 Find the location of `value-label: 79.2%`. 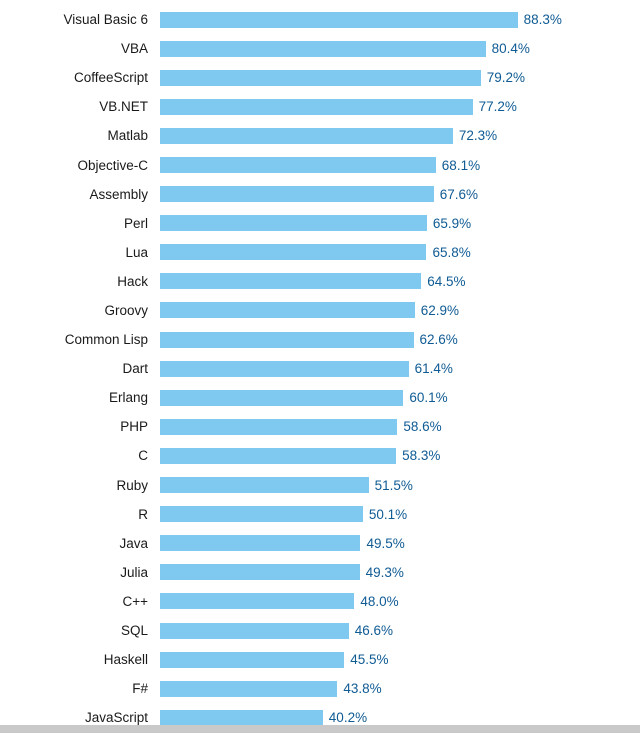

value-label: 79.2% is located at coordinates (506, 78).